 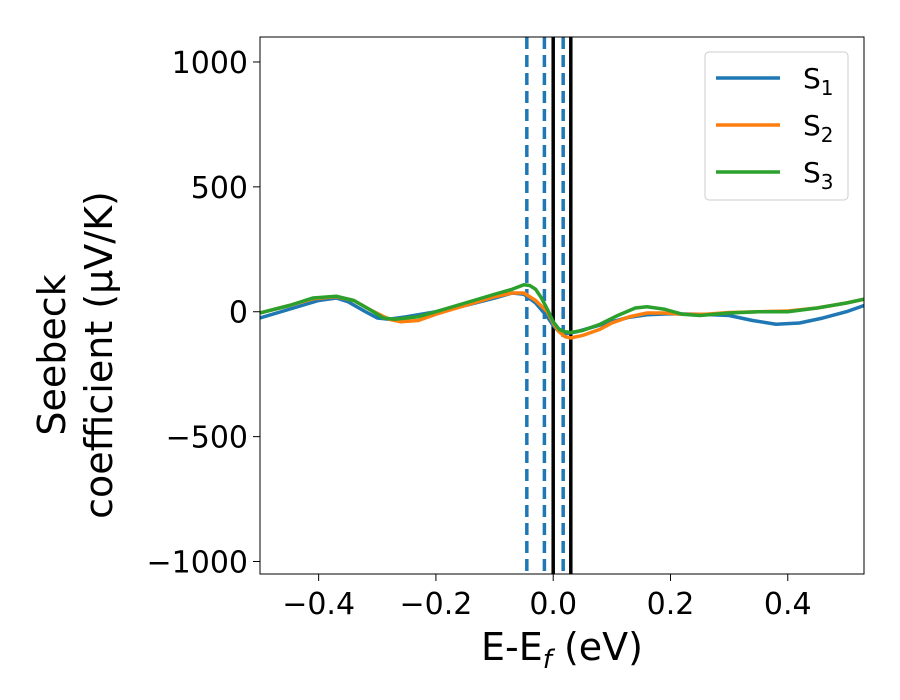 I want to click on x-tick-label-0: −0.4, so click(x=318, y=604).